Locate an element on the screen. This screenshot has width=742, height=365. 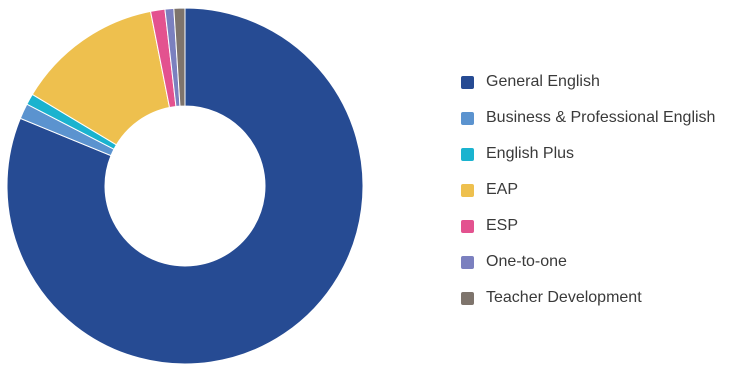
legend-item-english-plus: English Plus is located at coordinates (588, 154).